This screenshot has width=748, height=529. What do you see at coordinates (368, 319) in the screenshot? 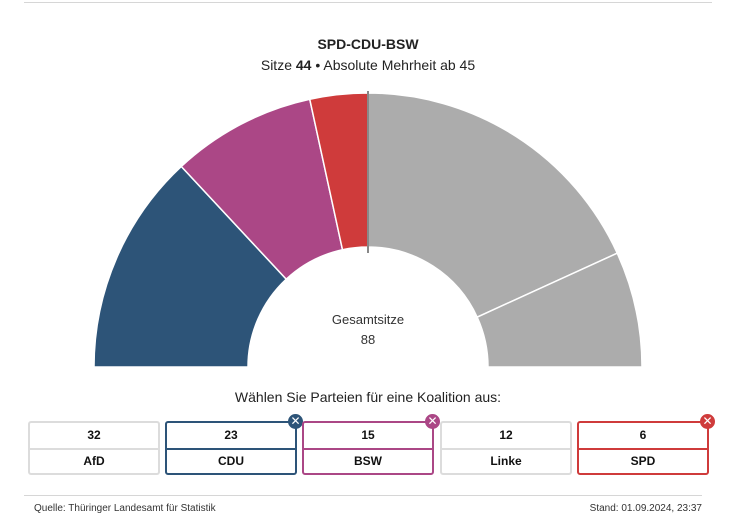
I see `total-seats-caption: Gesamtsitze` at bounding box center [368, 319].